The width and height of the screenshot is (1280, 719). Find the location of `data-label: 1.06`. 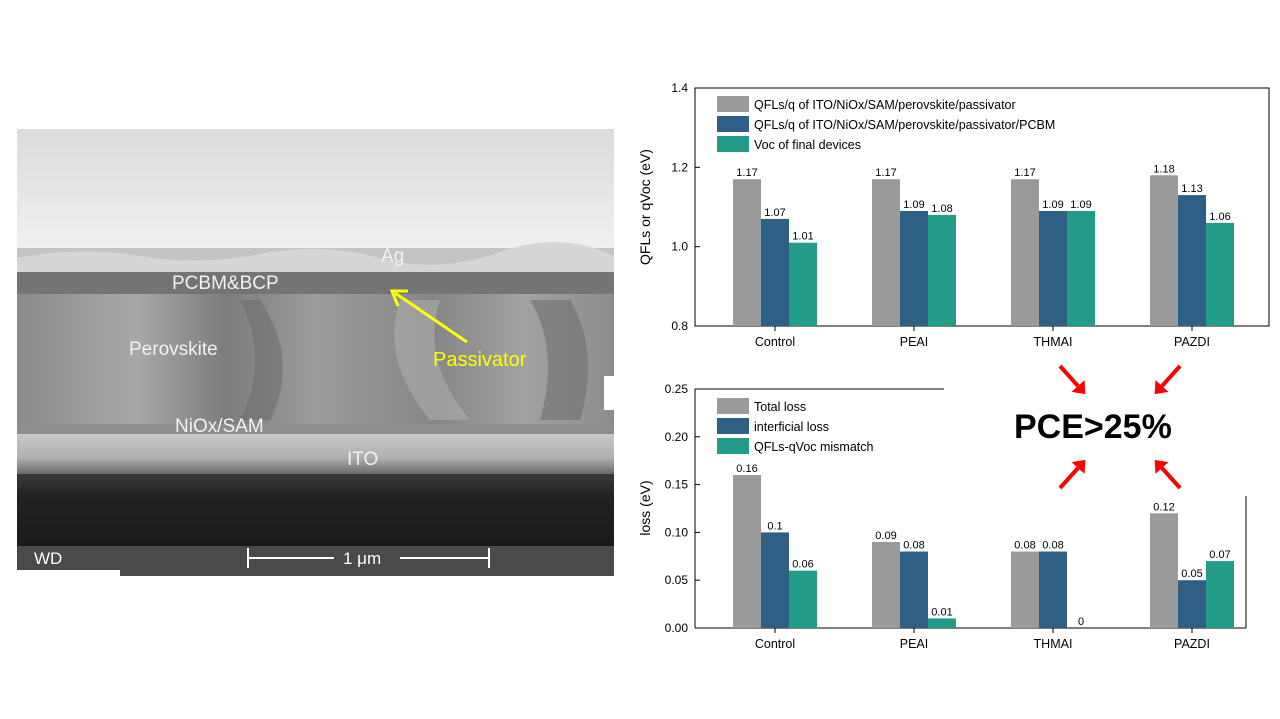

data-label: 1.06 is located at coordinates (1219, 217).